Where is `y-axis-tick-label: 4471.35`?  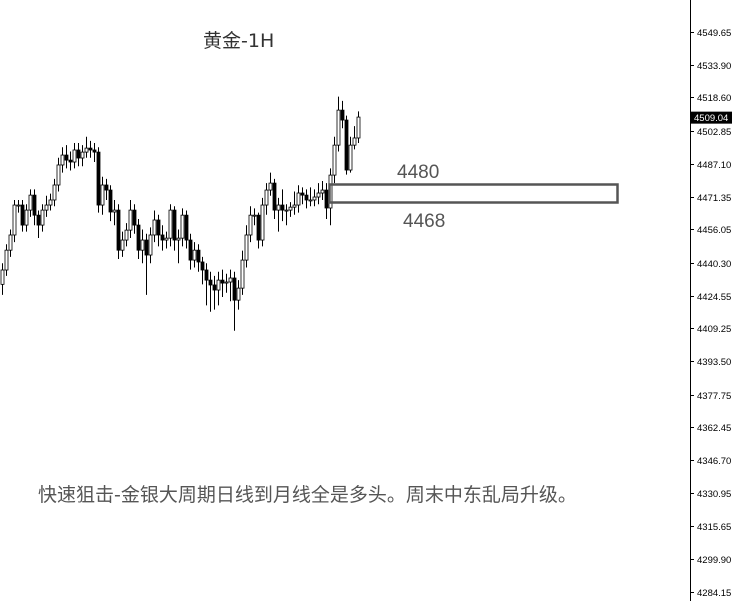 y-axis-tick-label: 4471.35 is located at coordinates (714, 198).